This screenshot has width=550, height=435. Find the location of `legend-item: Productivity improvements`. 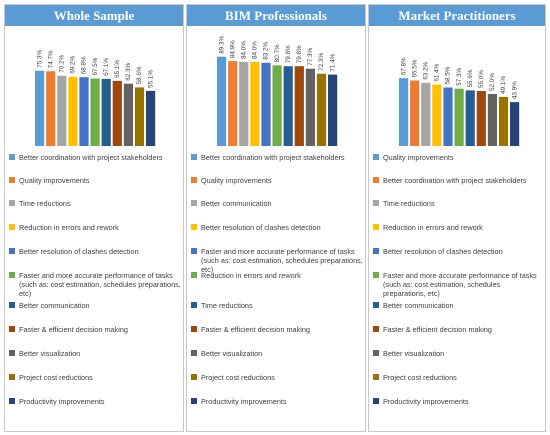

legend-item: Productivity improvements is located at coordinates (277, 401).